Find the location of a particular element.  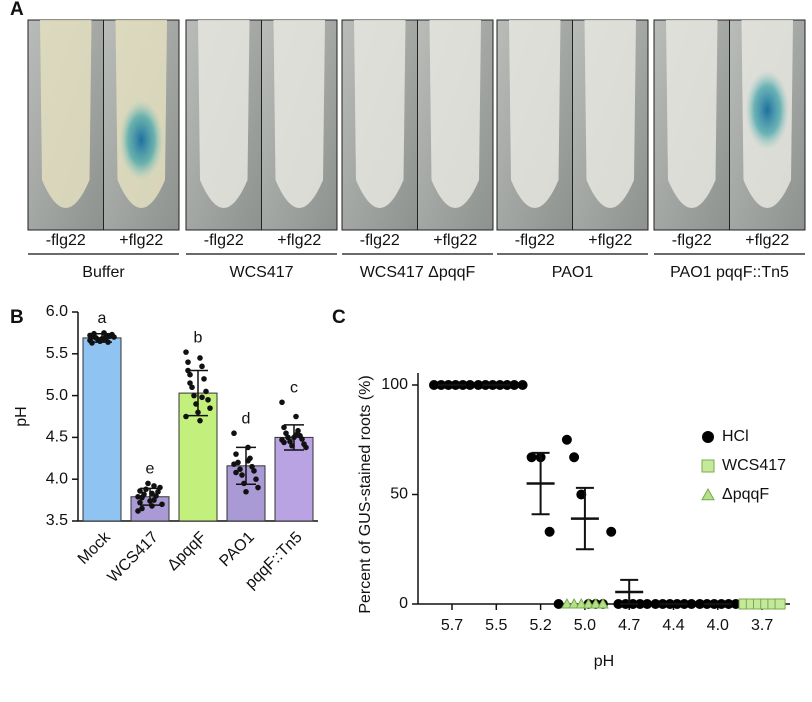

legend-label: ΔpqqF is located at coordinates (745, 494).